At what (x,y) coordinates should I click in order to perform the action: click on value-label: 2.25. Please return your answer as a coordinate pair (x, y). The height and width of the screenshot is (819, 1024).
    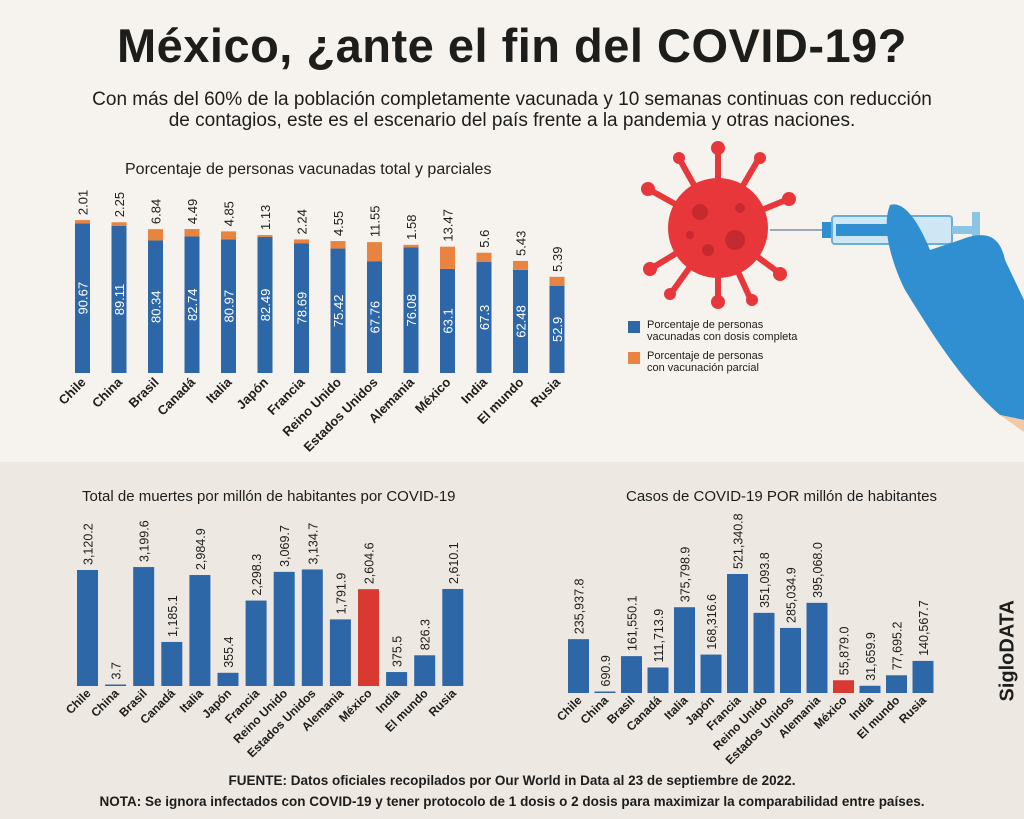
    Looking at the image, I should click on (119, 204).